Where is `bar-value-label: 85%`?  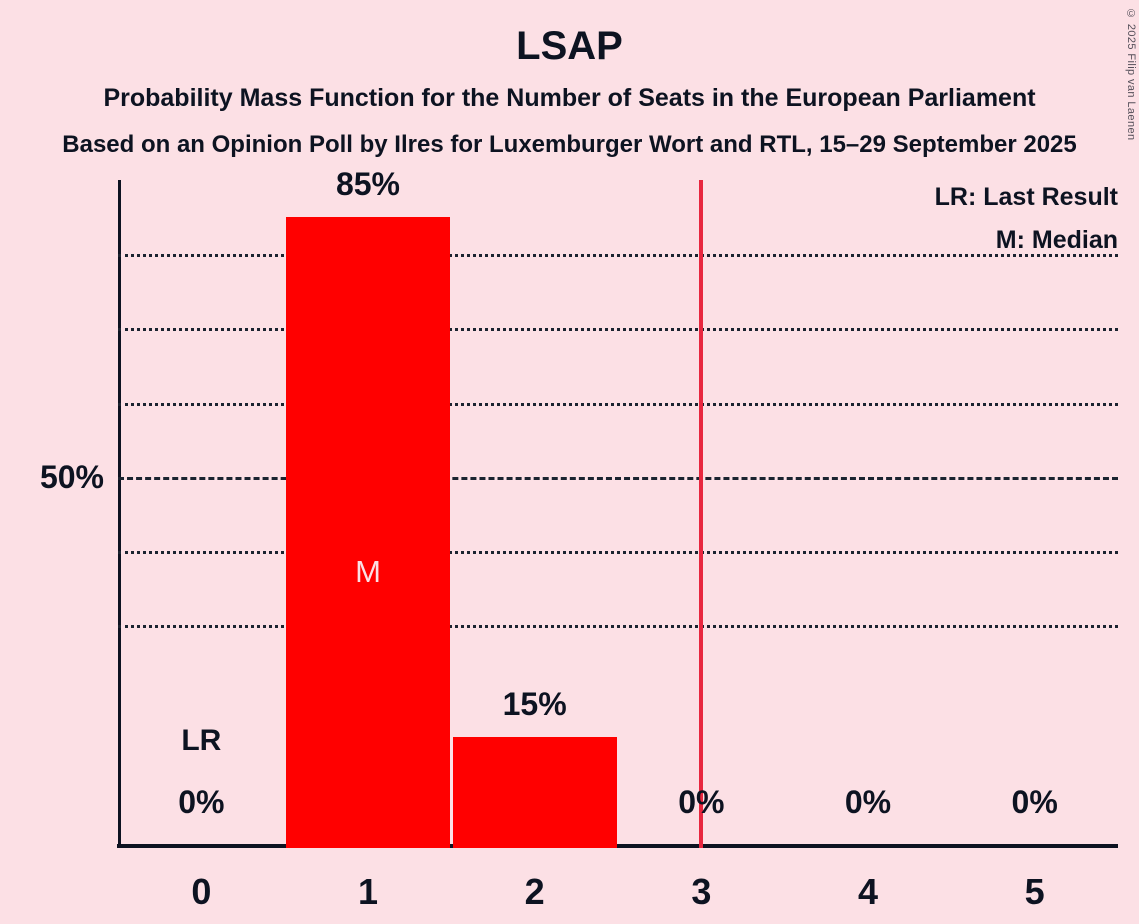 bar-value-label: 85% is located at coordinates (367, 184).